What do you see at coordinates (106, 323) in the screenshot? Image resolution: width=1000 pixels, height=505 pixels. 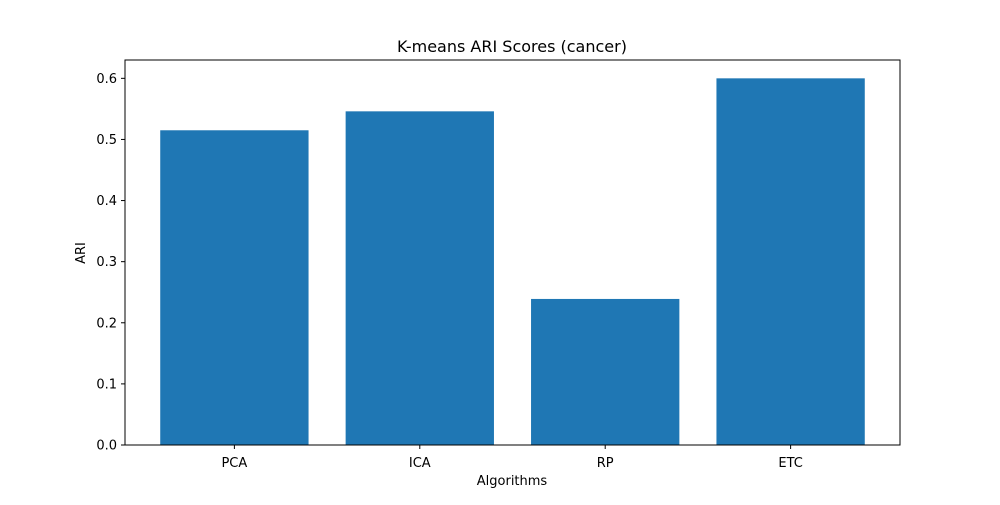 I see `y-tick-label: 0.2` at bounding box center [106, 323].